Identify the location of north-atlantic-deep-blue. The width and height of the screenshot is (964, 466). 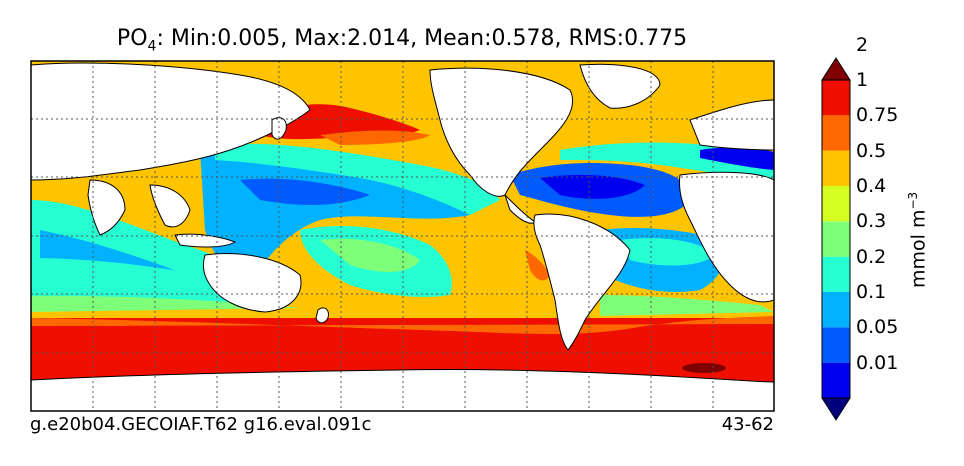
(592, 186).